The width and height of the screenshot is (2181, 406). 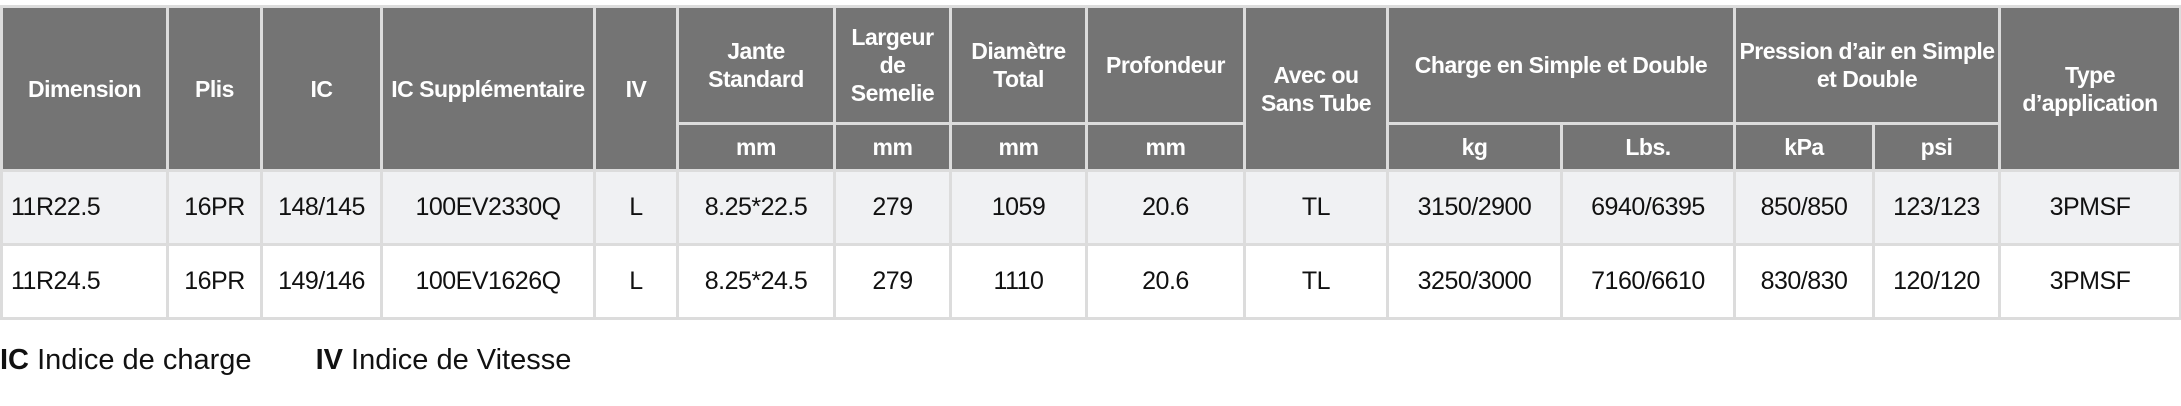 What do you see at coordinates (1561, 65) in the screenshot?
I see `header-charge: Charge en Simple et Double` at bounding box center [1561, 65].